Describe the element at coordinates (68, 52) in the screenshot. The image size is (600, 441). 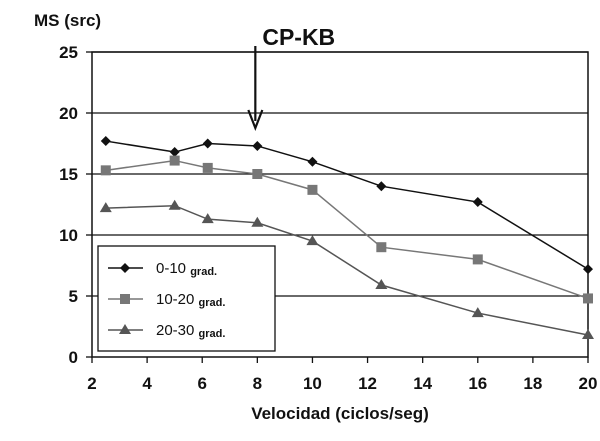
I see `y-tick-label: 25` at that location.